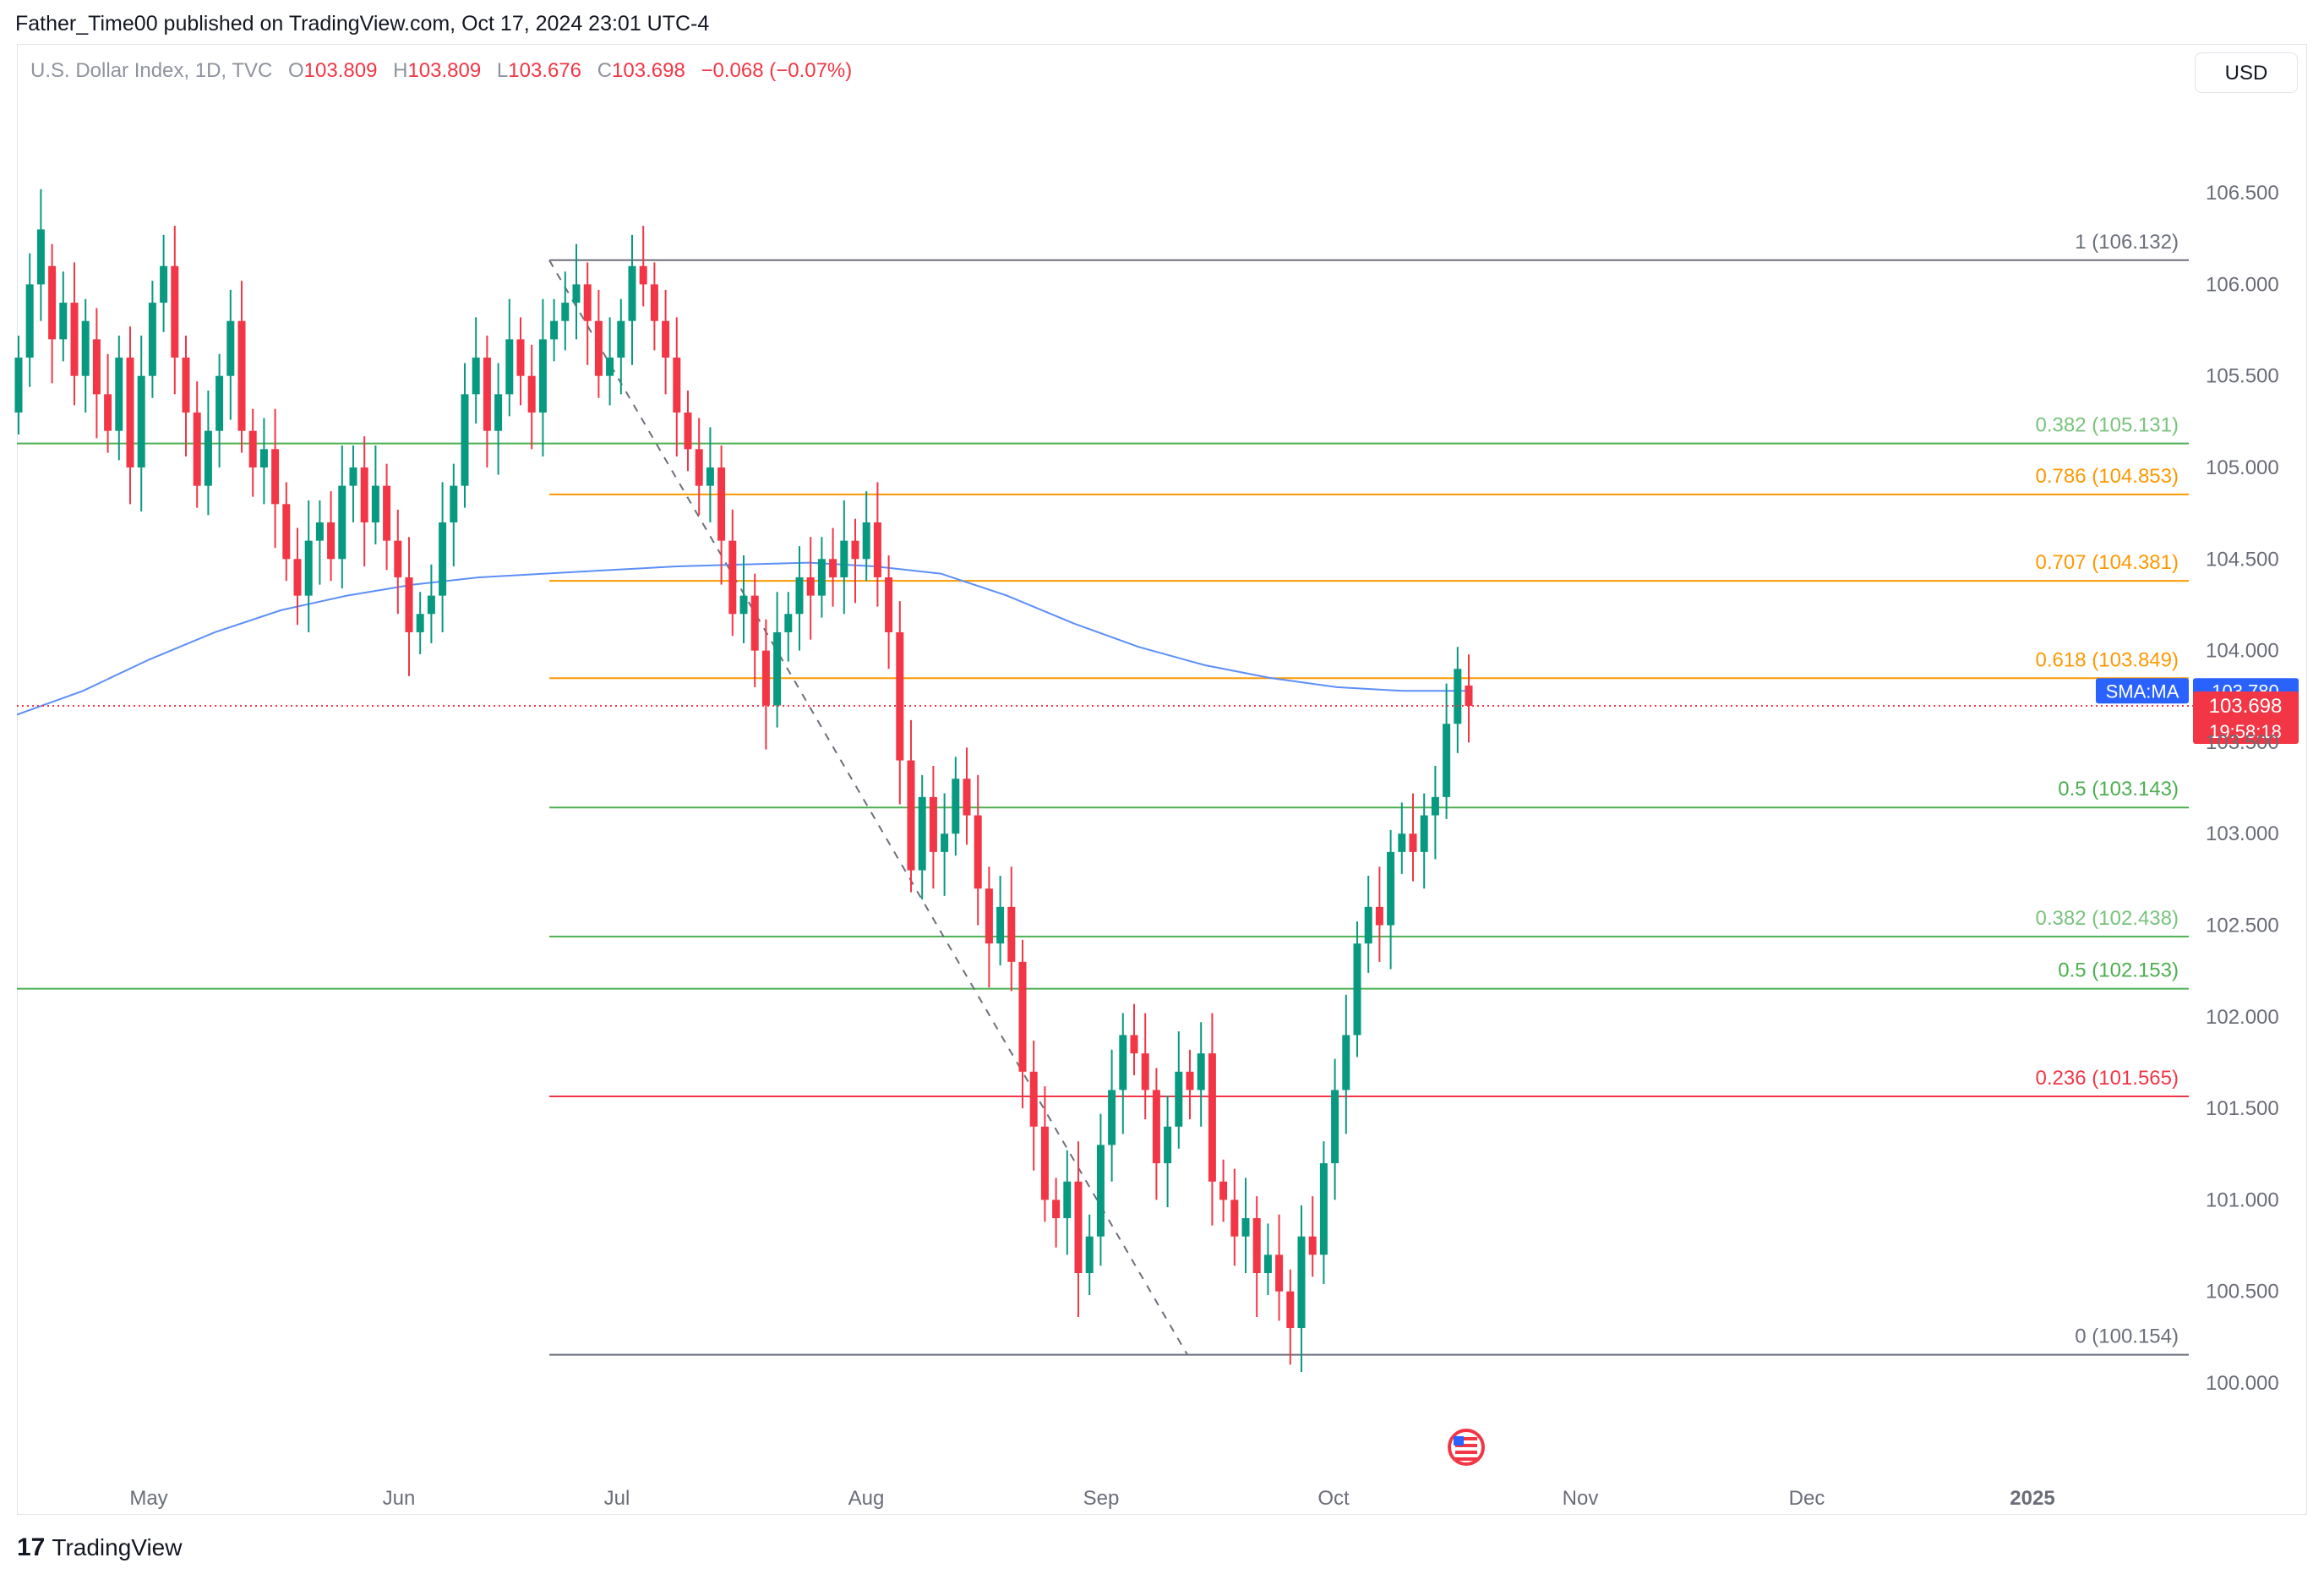 This screenshot has width=2324, height=1574. Describe the element at coordinates (99, 1547) in the screenshot. I see `tradingview-logo: 17 TradingView` at that location.